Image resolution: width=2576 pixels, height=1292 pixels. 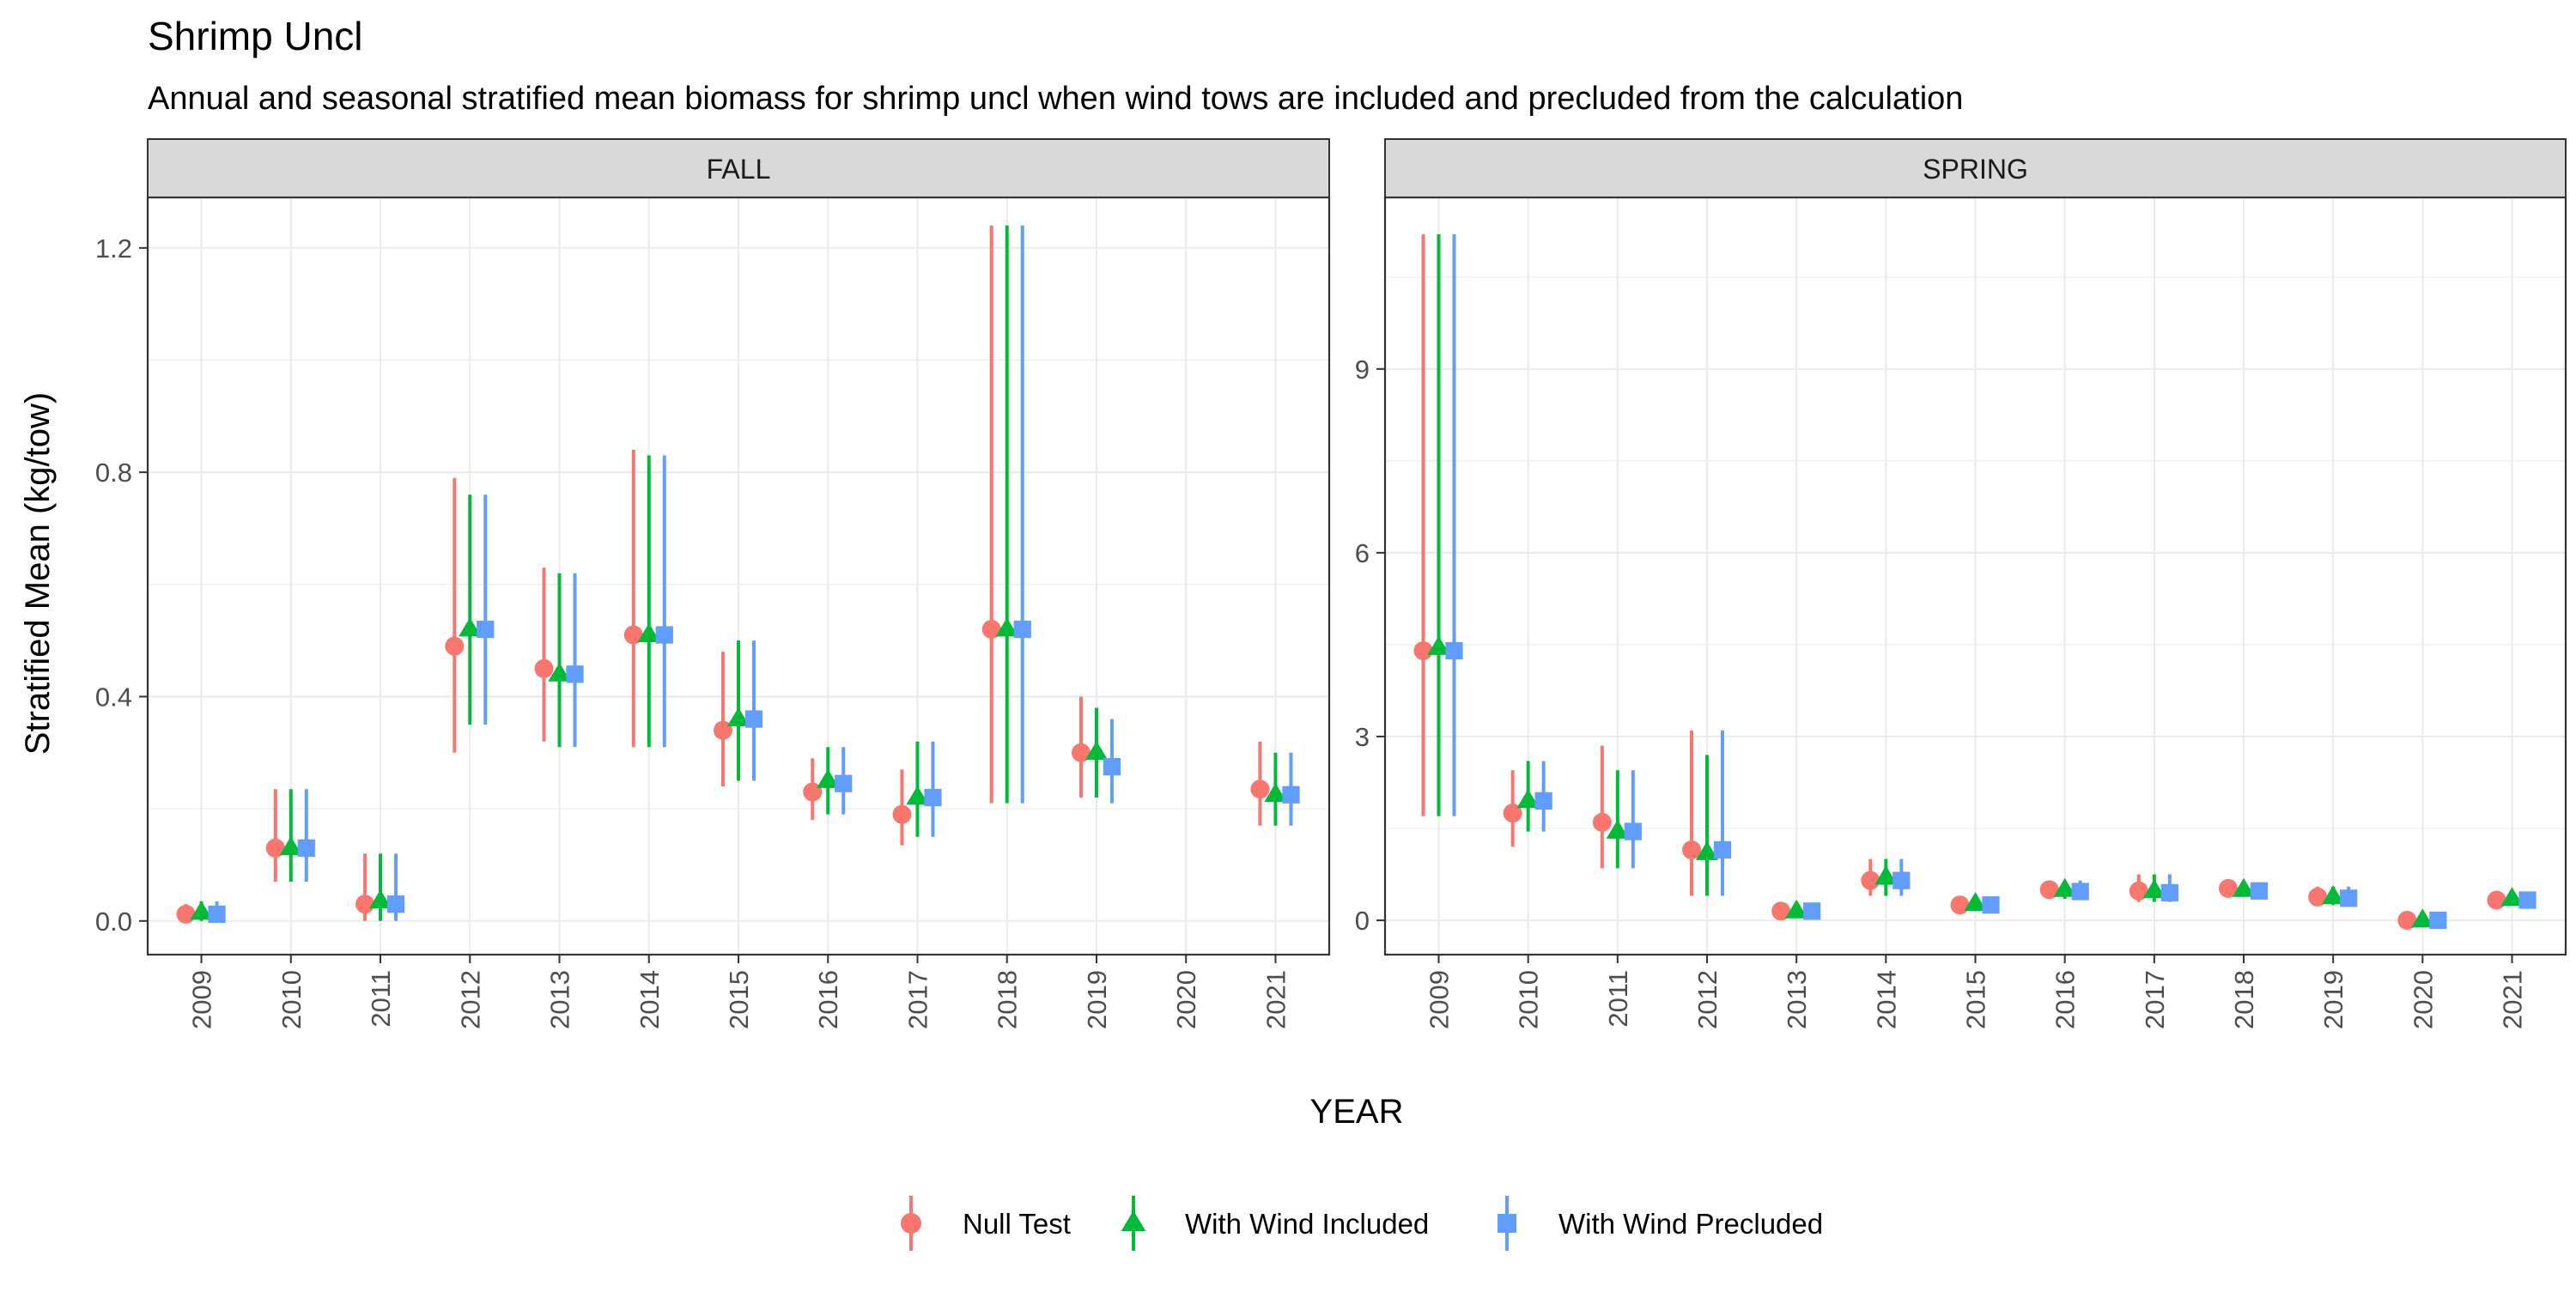 I want to click on legend-key-circle-icon, so click(x=911, y=1223).